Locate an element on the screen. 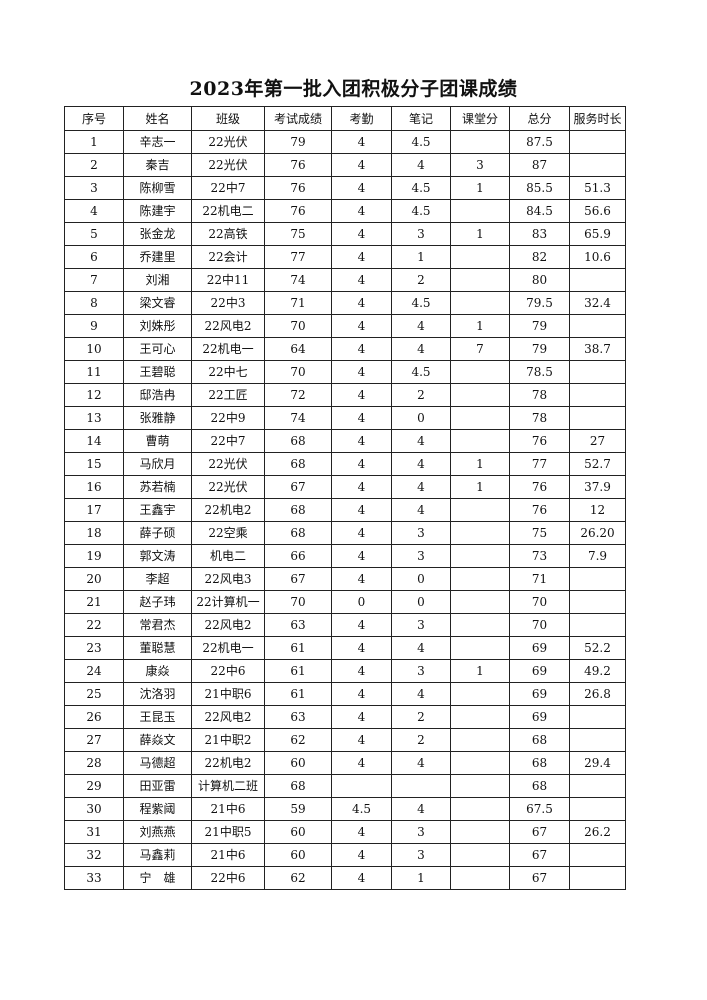  table-row: 7 刘湘 22中11 74 4 2 80 is located at coordinates (345, 279).